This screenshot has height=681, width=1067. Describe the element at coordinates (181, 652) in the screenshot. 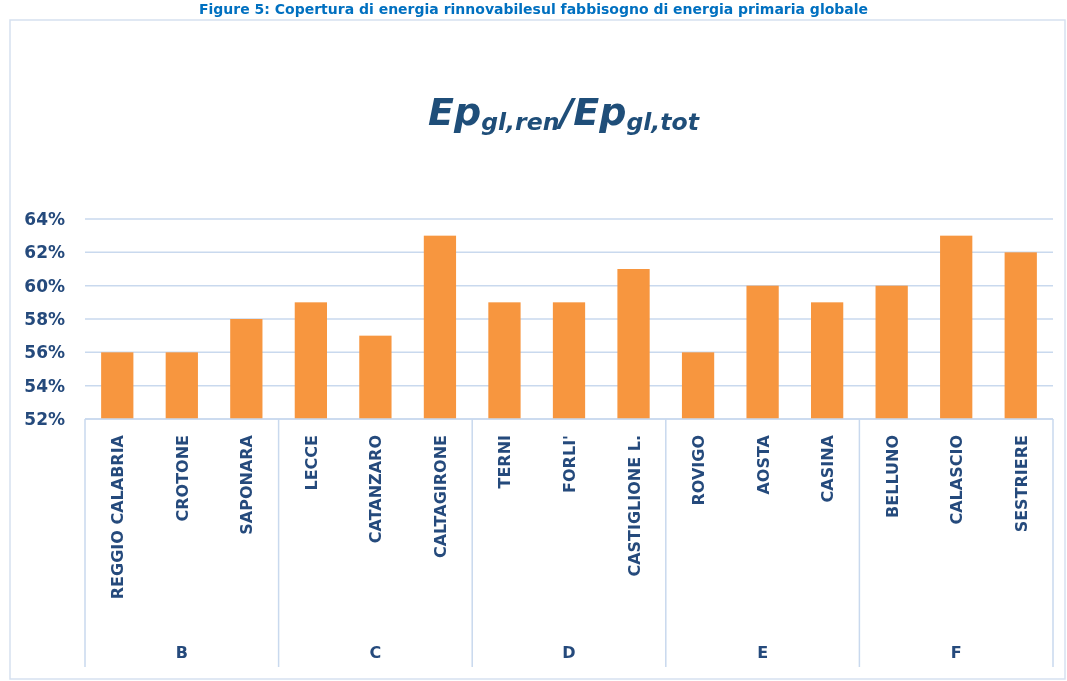

I see `text: B` at that location.